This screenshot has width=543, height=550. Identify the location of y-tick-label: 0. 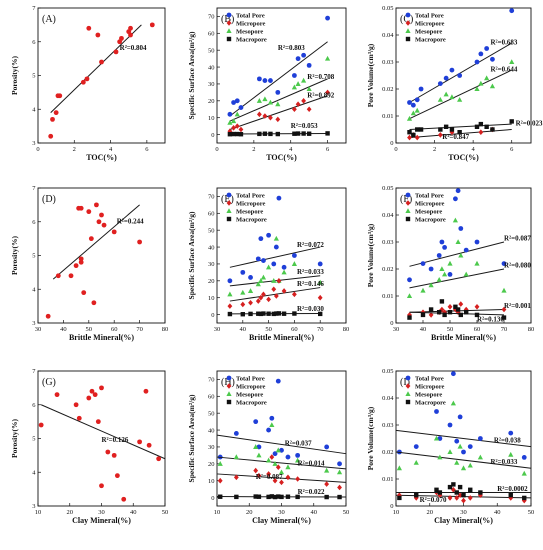
(212, 315).